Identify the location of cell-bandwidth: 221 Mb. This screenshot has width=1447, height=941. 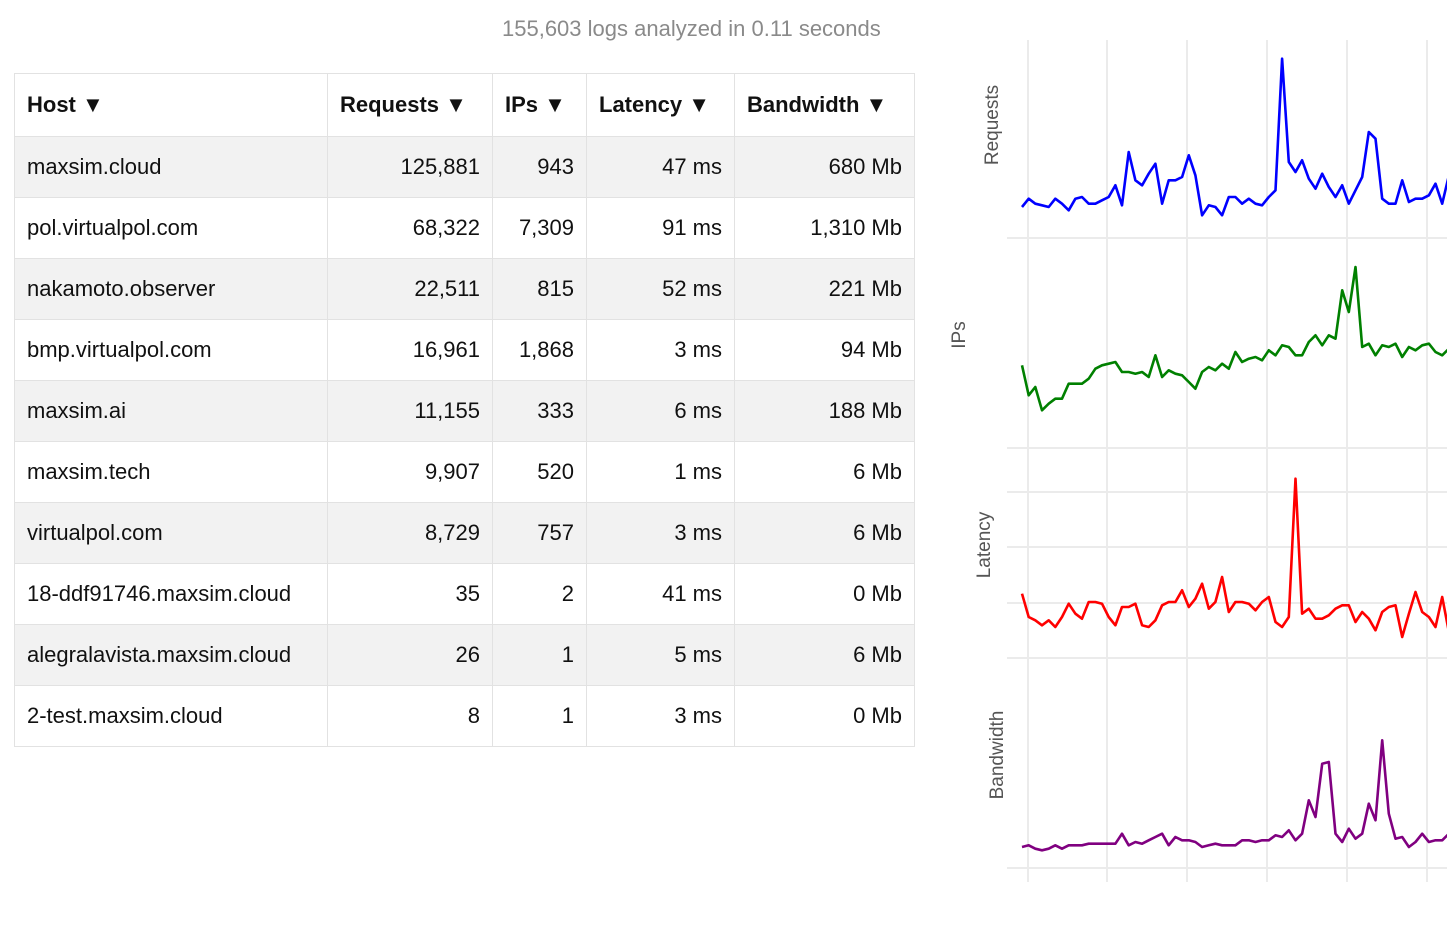
(824, 289).